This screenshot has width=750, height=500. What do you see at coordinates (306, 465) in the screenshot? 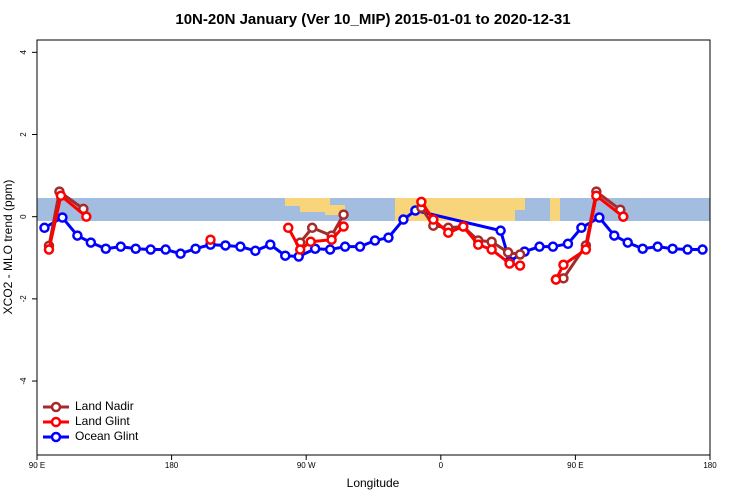
I see `x-tick-label: 90 W` at bounding box center [306, 465].